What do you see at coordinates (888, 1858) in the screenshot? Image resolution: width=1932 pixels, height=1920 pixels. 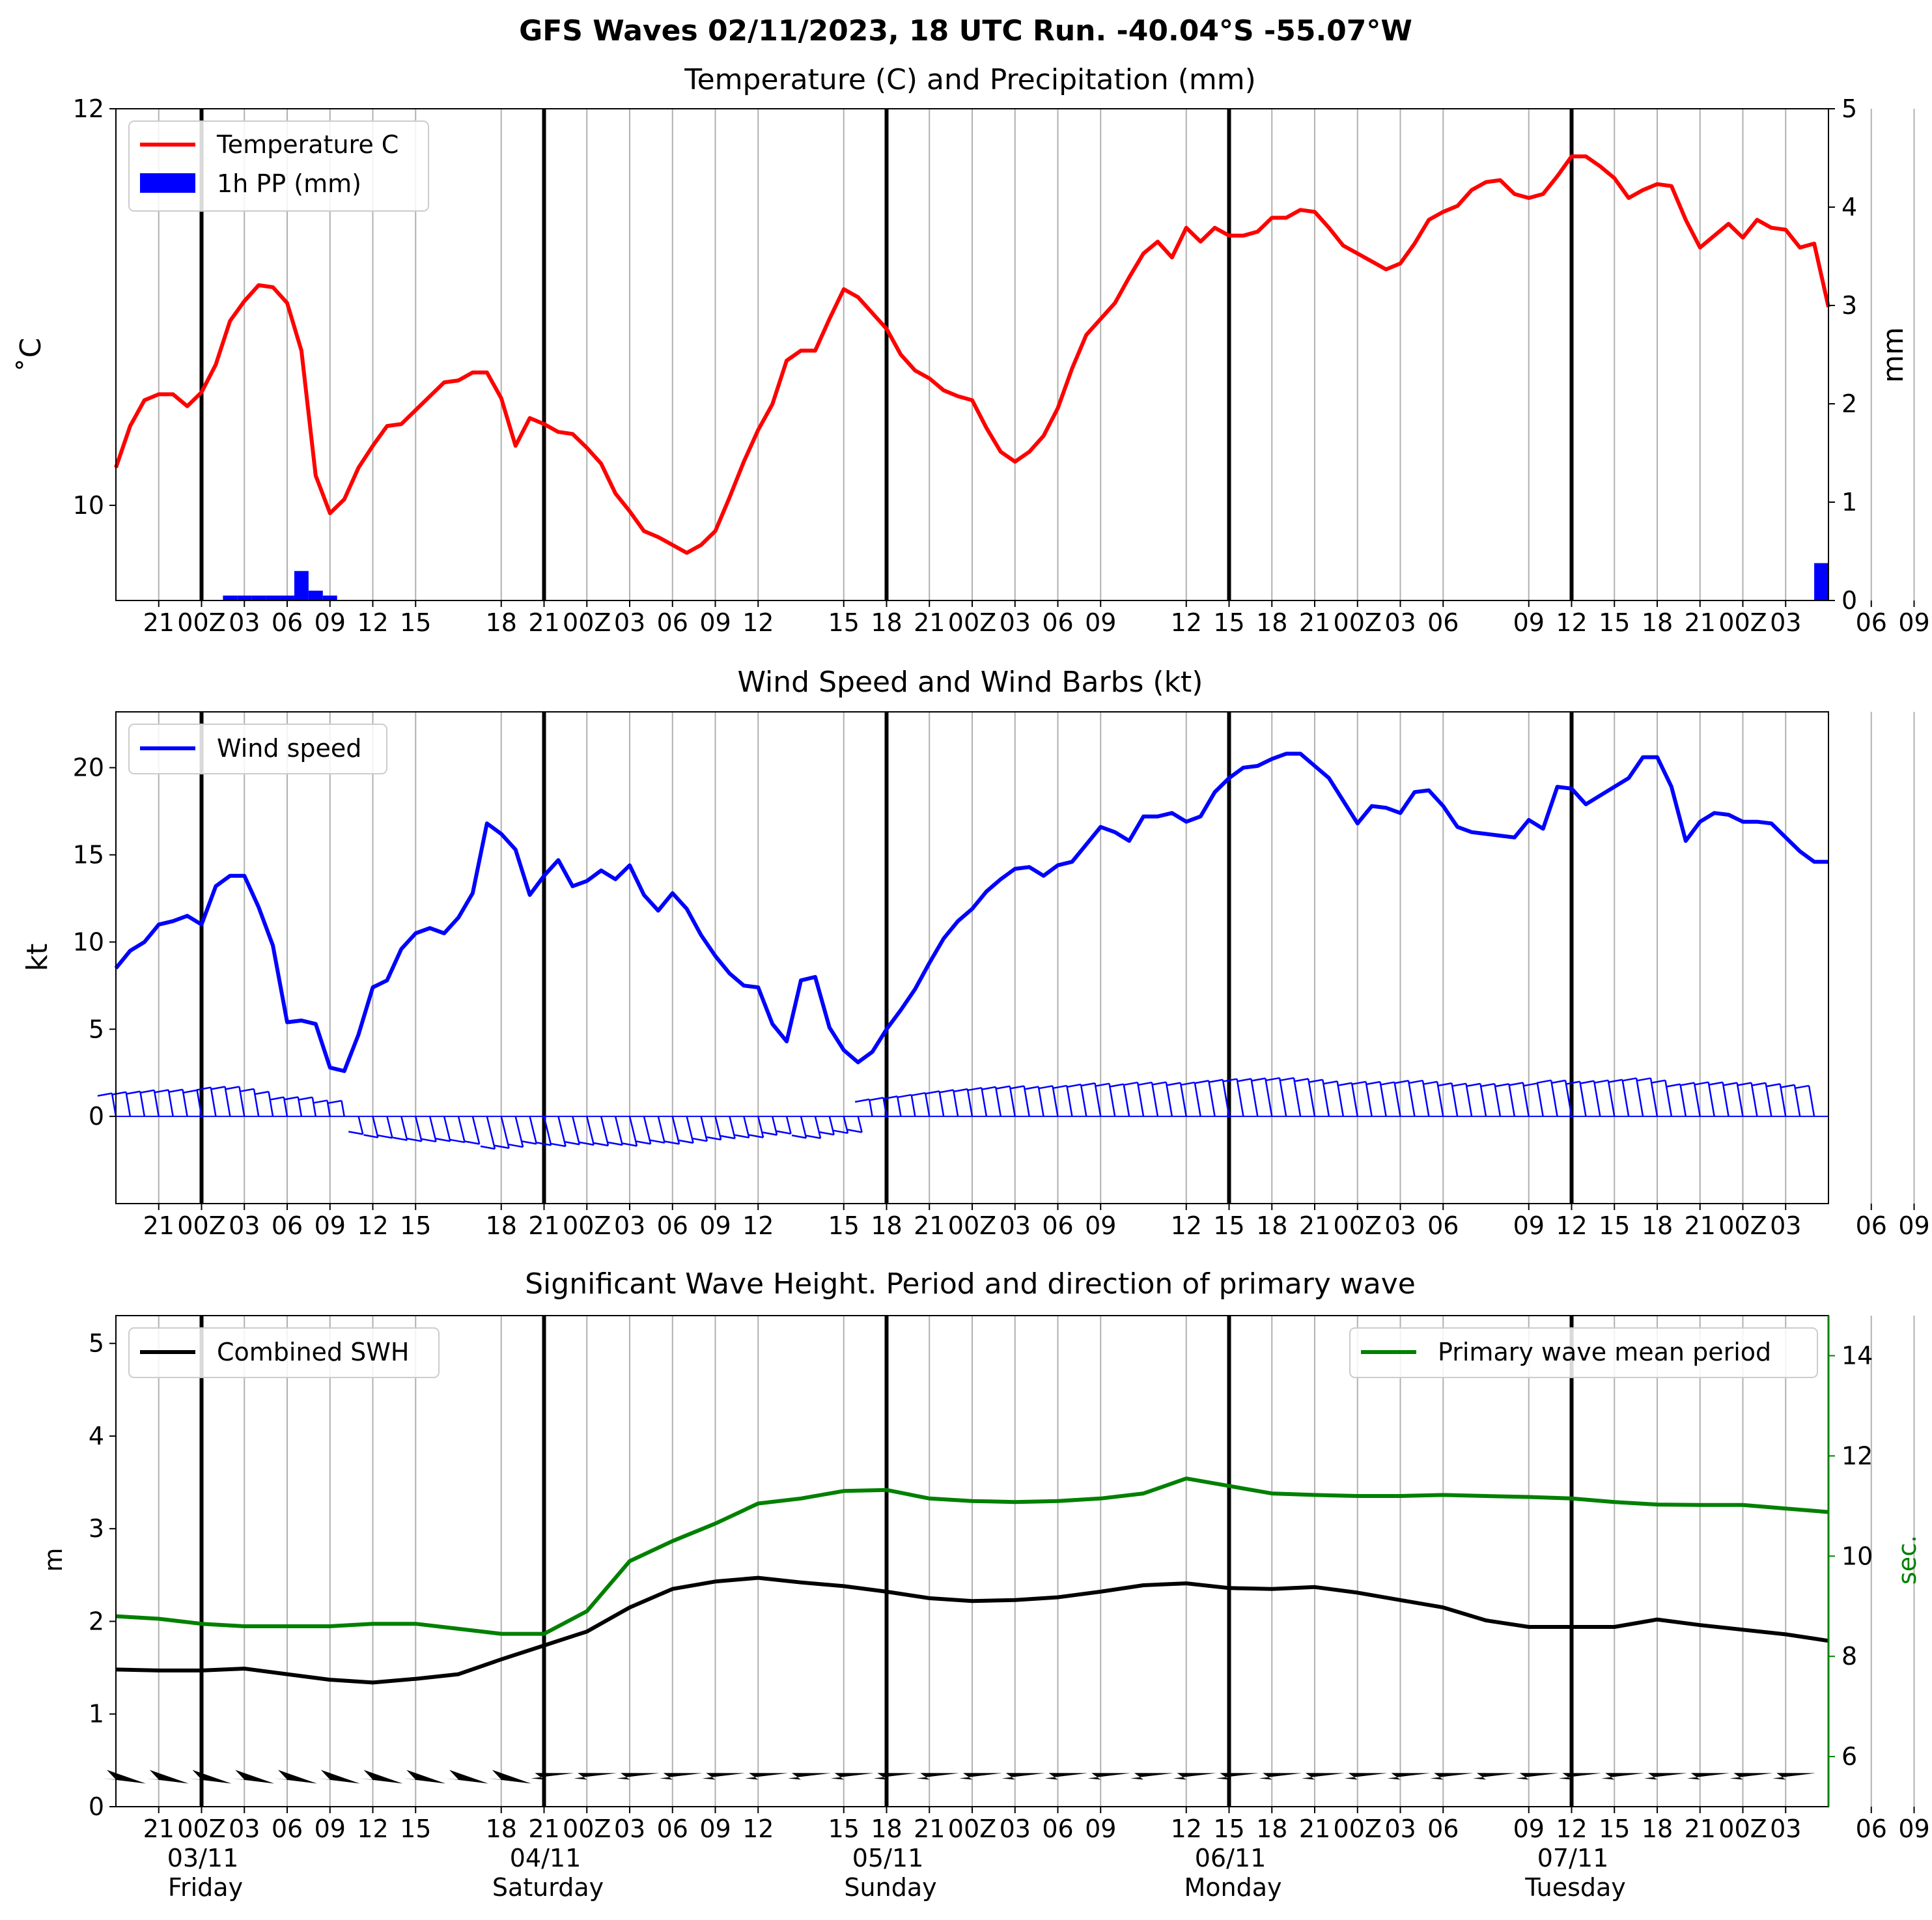 I see `date-label: 05/11` at bounding box center [888, 1858].